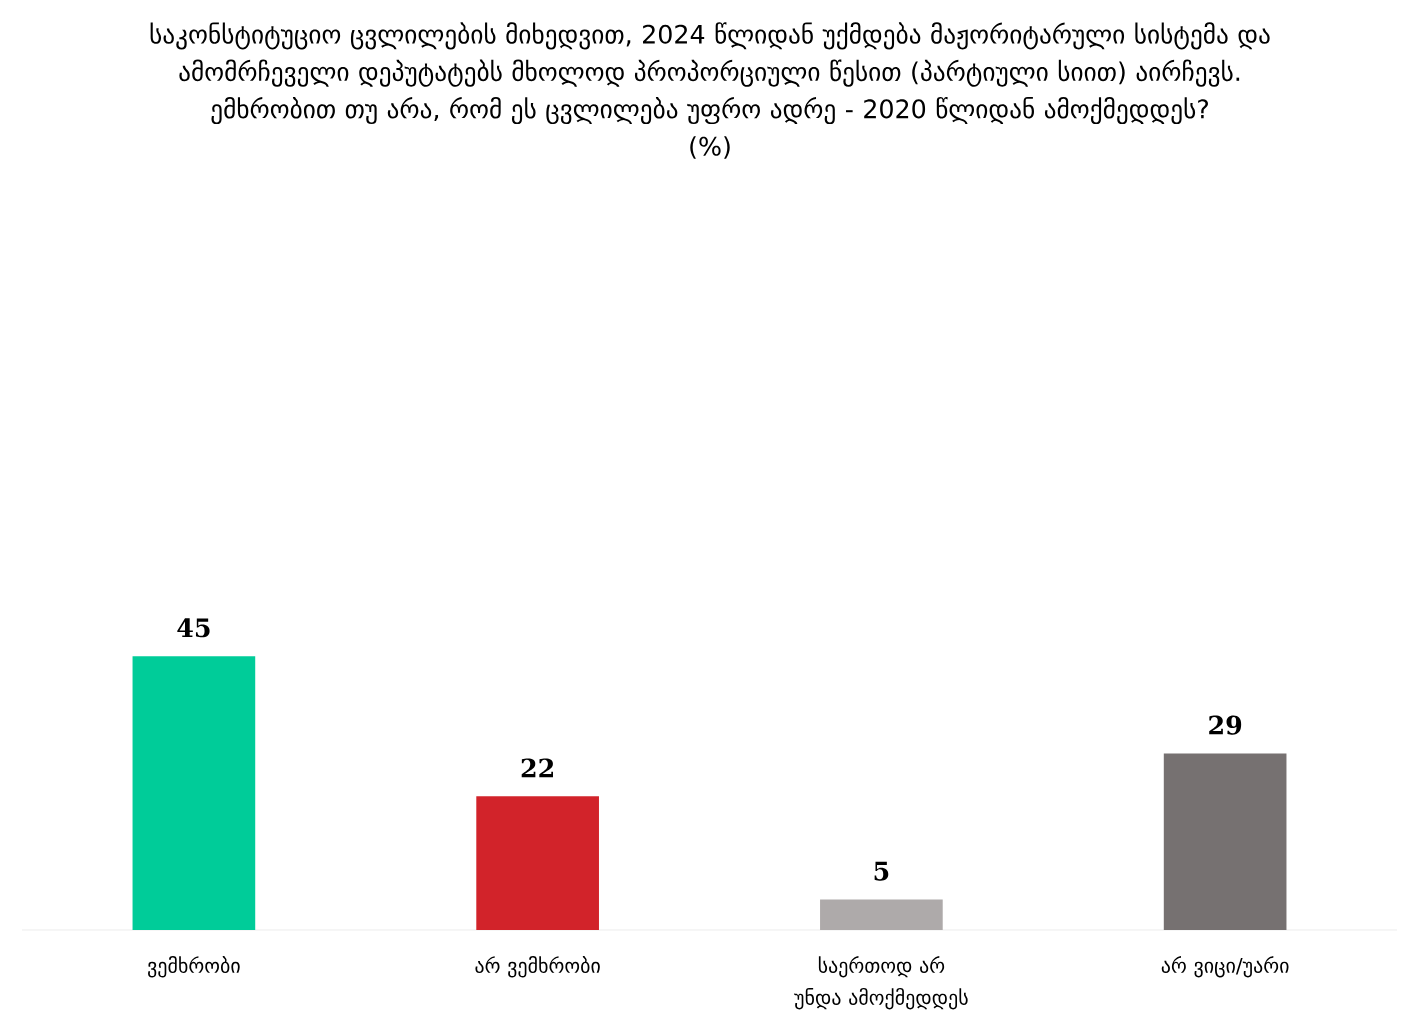 The image size is (1420, 1031). Describe the element at coordinates (710, 73) in the screenshot. I see `chart-title: საკონსტიტუციო ცვლილების მიხედვით, 2024 წლიდან უქმდება მაჟორიტარული სისტემა და ამომრჩეველი დეპუტატებს მხოლოდ პროპორციული წესით (პარტიული სიით) აირჩევს. ემხრობით თუ არა, რომ ეს ცვლილება უფრო ადრე - 2020 წლიდან ამოქმედდეს?` at that location.